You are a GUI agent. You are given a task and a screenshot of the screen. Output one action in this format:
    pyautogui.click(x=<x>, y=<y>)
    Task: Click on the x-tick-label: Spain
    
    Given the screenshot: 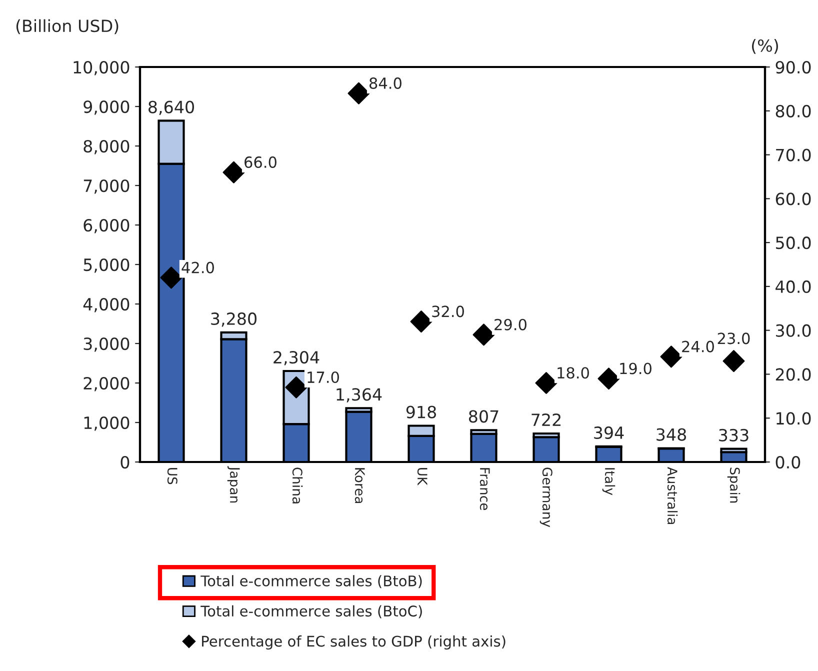 What is the action you would take?
    pyautogui.click(x=733, y=485)
    